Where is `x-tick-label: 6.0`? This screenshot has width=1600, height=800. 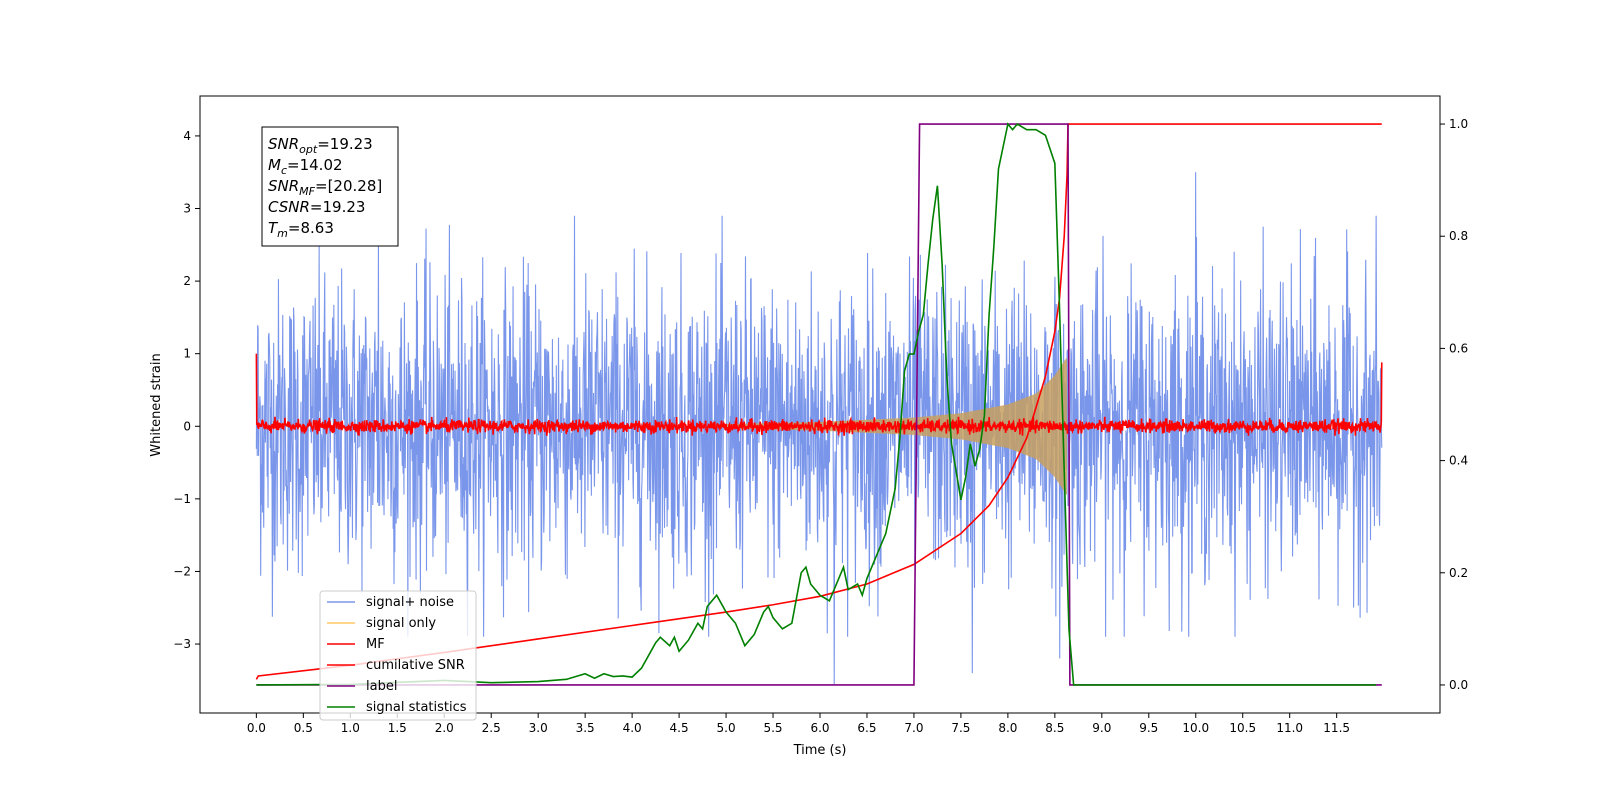 x-tick-label: 6.0 is located at coordinates (819, 728).